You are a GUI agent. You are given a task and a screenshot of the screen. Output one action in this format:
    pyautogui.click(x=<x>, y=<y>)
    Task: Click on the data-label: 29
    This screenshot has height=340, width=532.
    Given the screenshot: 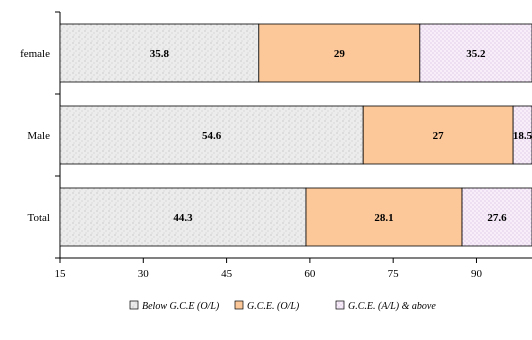 What is the action you would take?
    pyautogui.click(x=340, y=54)
    